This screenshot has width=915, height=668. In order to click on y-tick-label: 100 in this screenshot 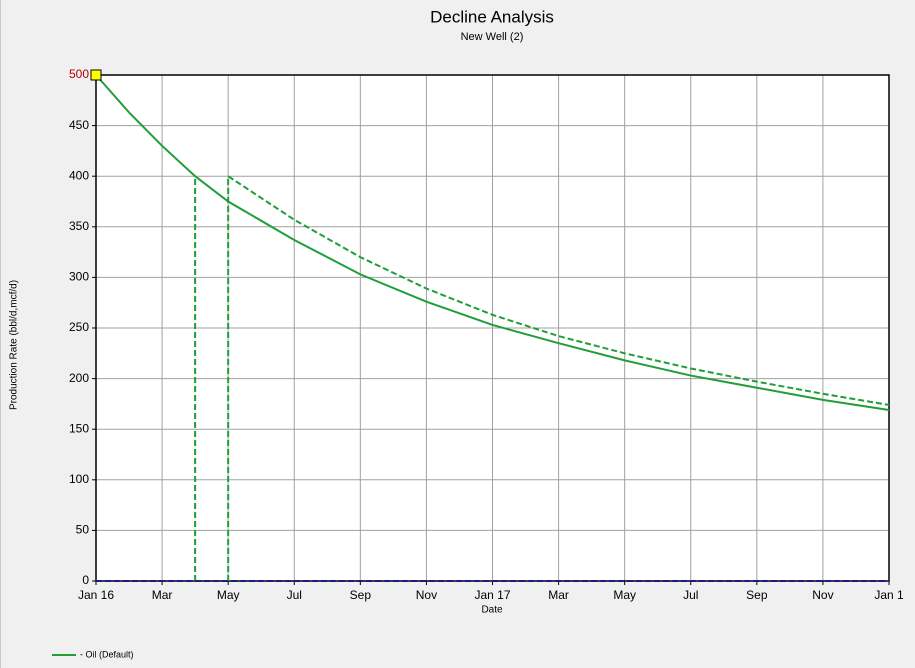, I will do `click(79, 479)`.